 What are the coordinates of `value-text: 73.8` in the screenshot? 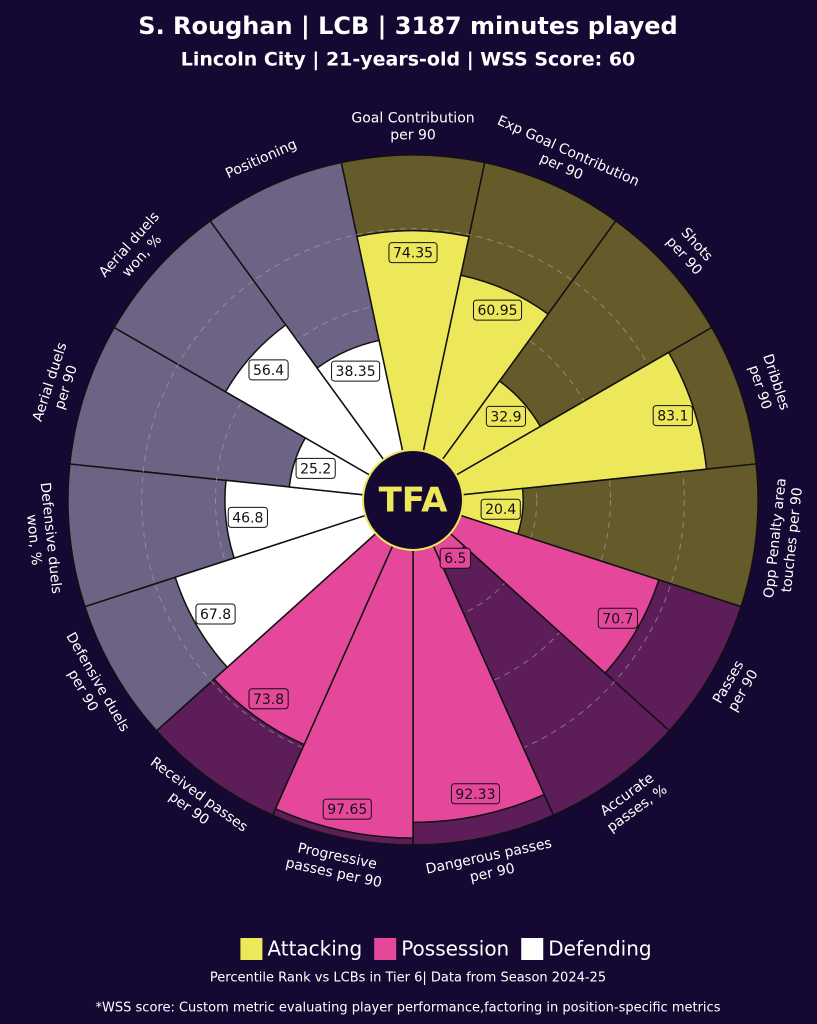 It's located at (268, 700).